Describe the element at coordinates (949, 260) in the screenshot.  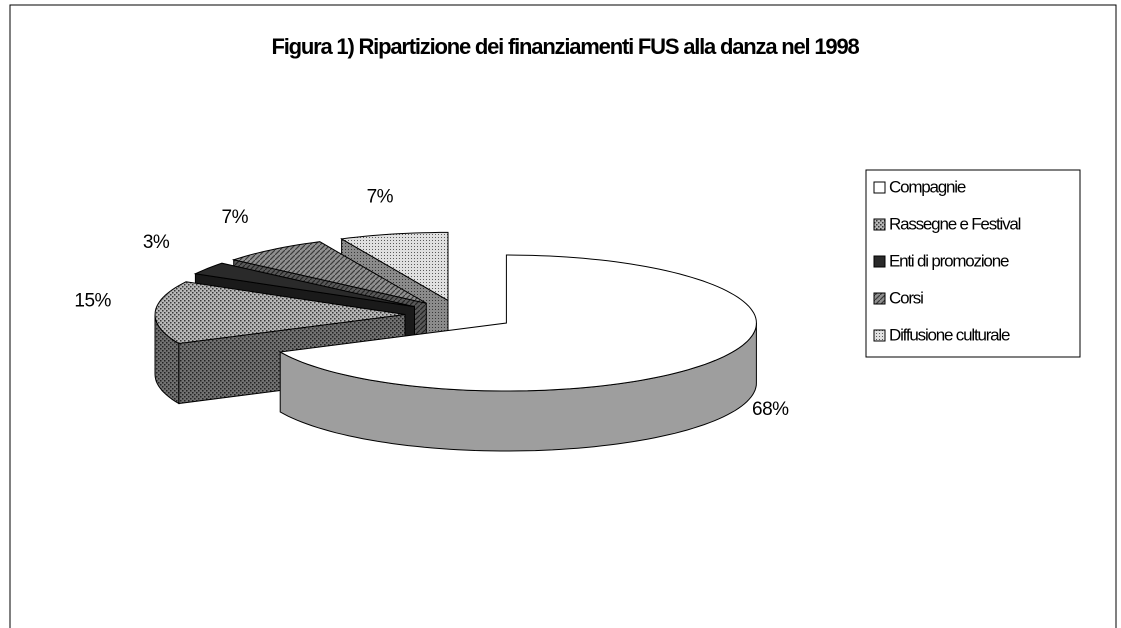
I see `legend-label: Enti di promozione` at that location.